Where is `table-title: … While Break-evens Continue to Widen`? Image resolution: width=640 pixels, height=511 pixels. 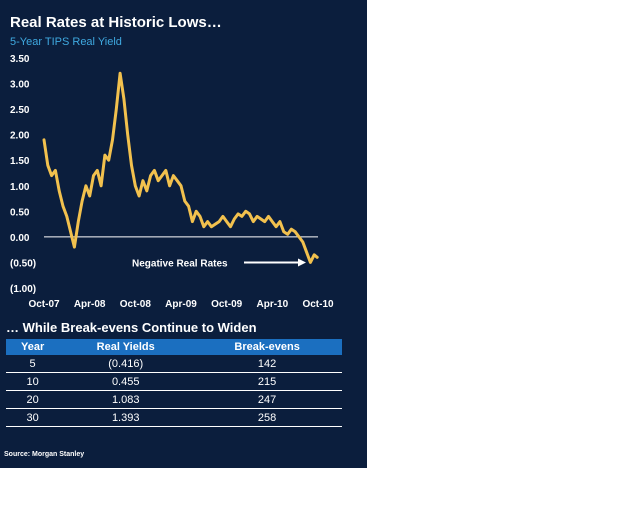
table-title: … While Break-evens Continue to Widen is located at coordinates (131, 327).